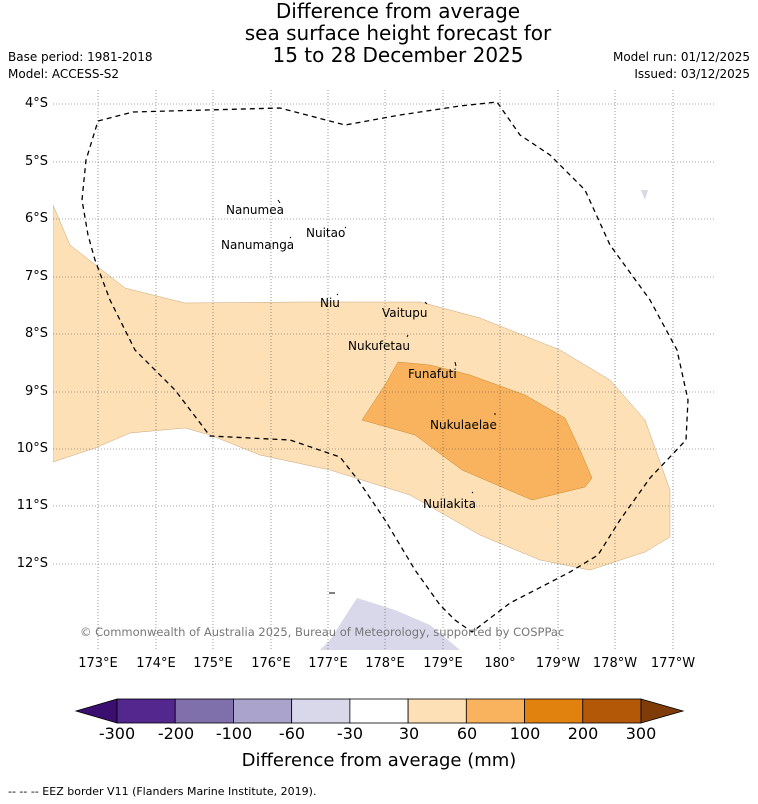 The width and height of the screenshot is (758, 804). Describe the element at coordinates (398, 55) in the screenshot. I see `title-line-3: 15 to 28 December 2025` at that location.